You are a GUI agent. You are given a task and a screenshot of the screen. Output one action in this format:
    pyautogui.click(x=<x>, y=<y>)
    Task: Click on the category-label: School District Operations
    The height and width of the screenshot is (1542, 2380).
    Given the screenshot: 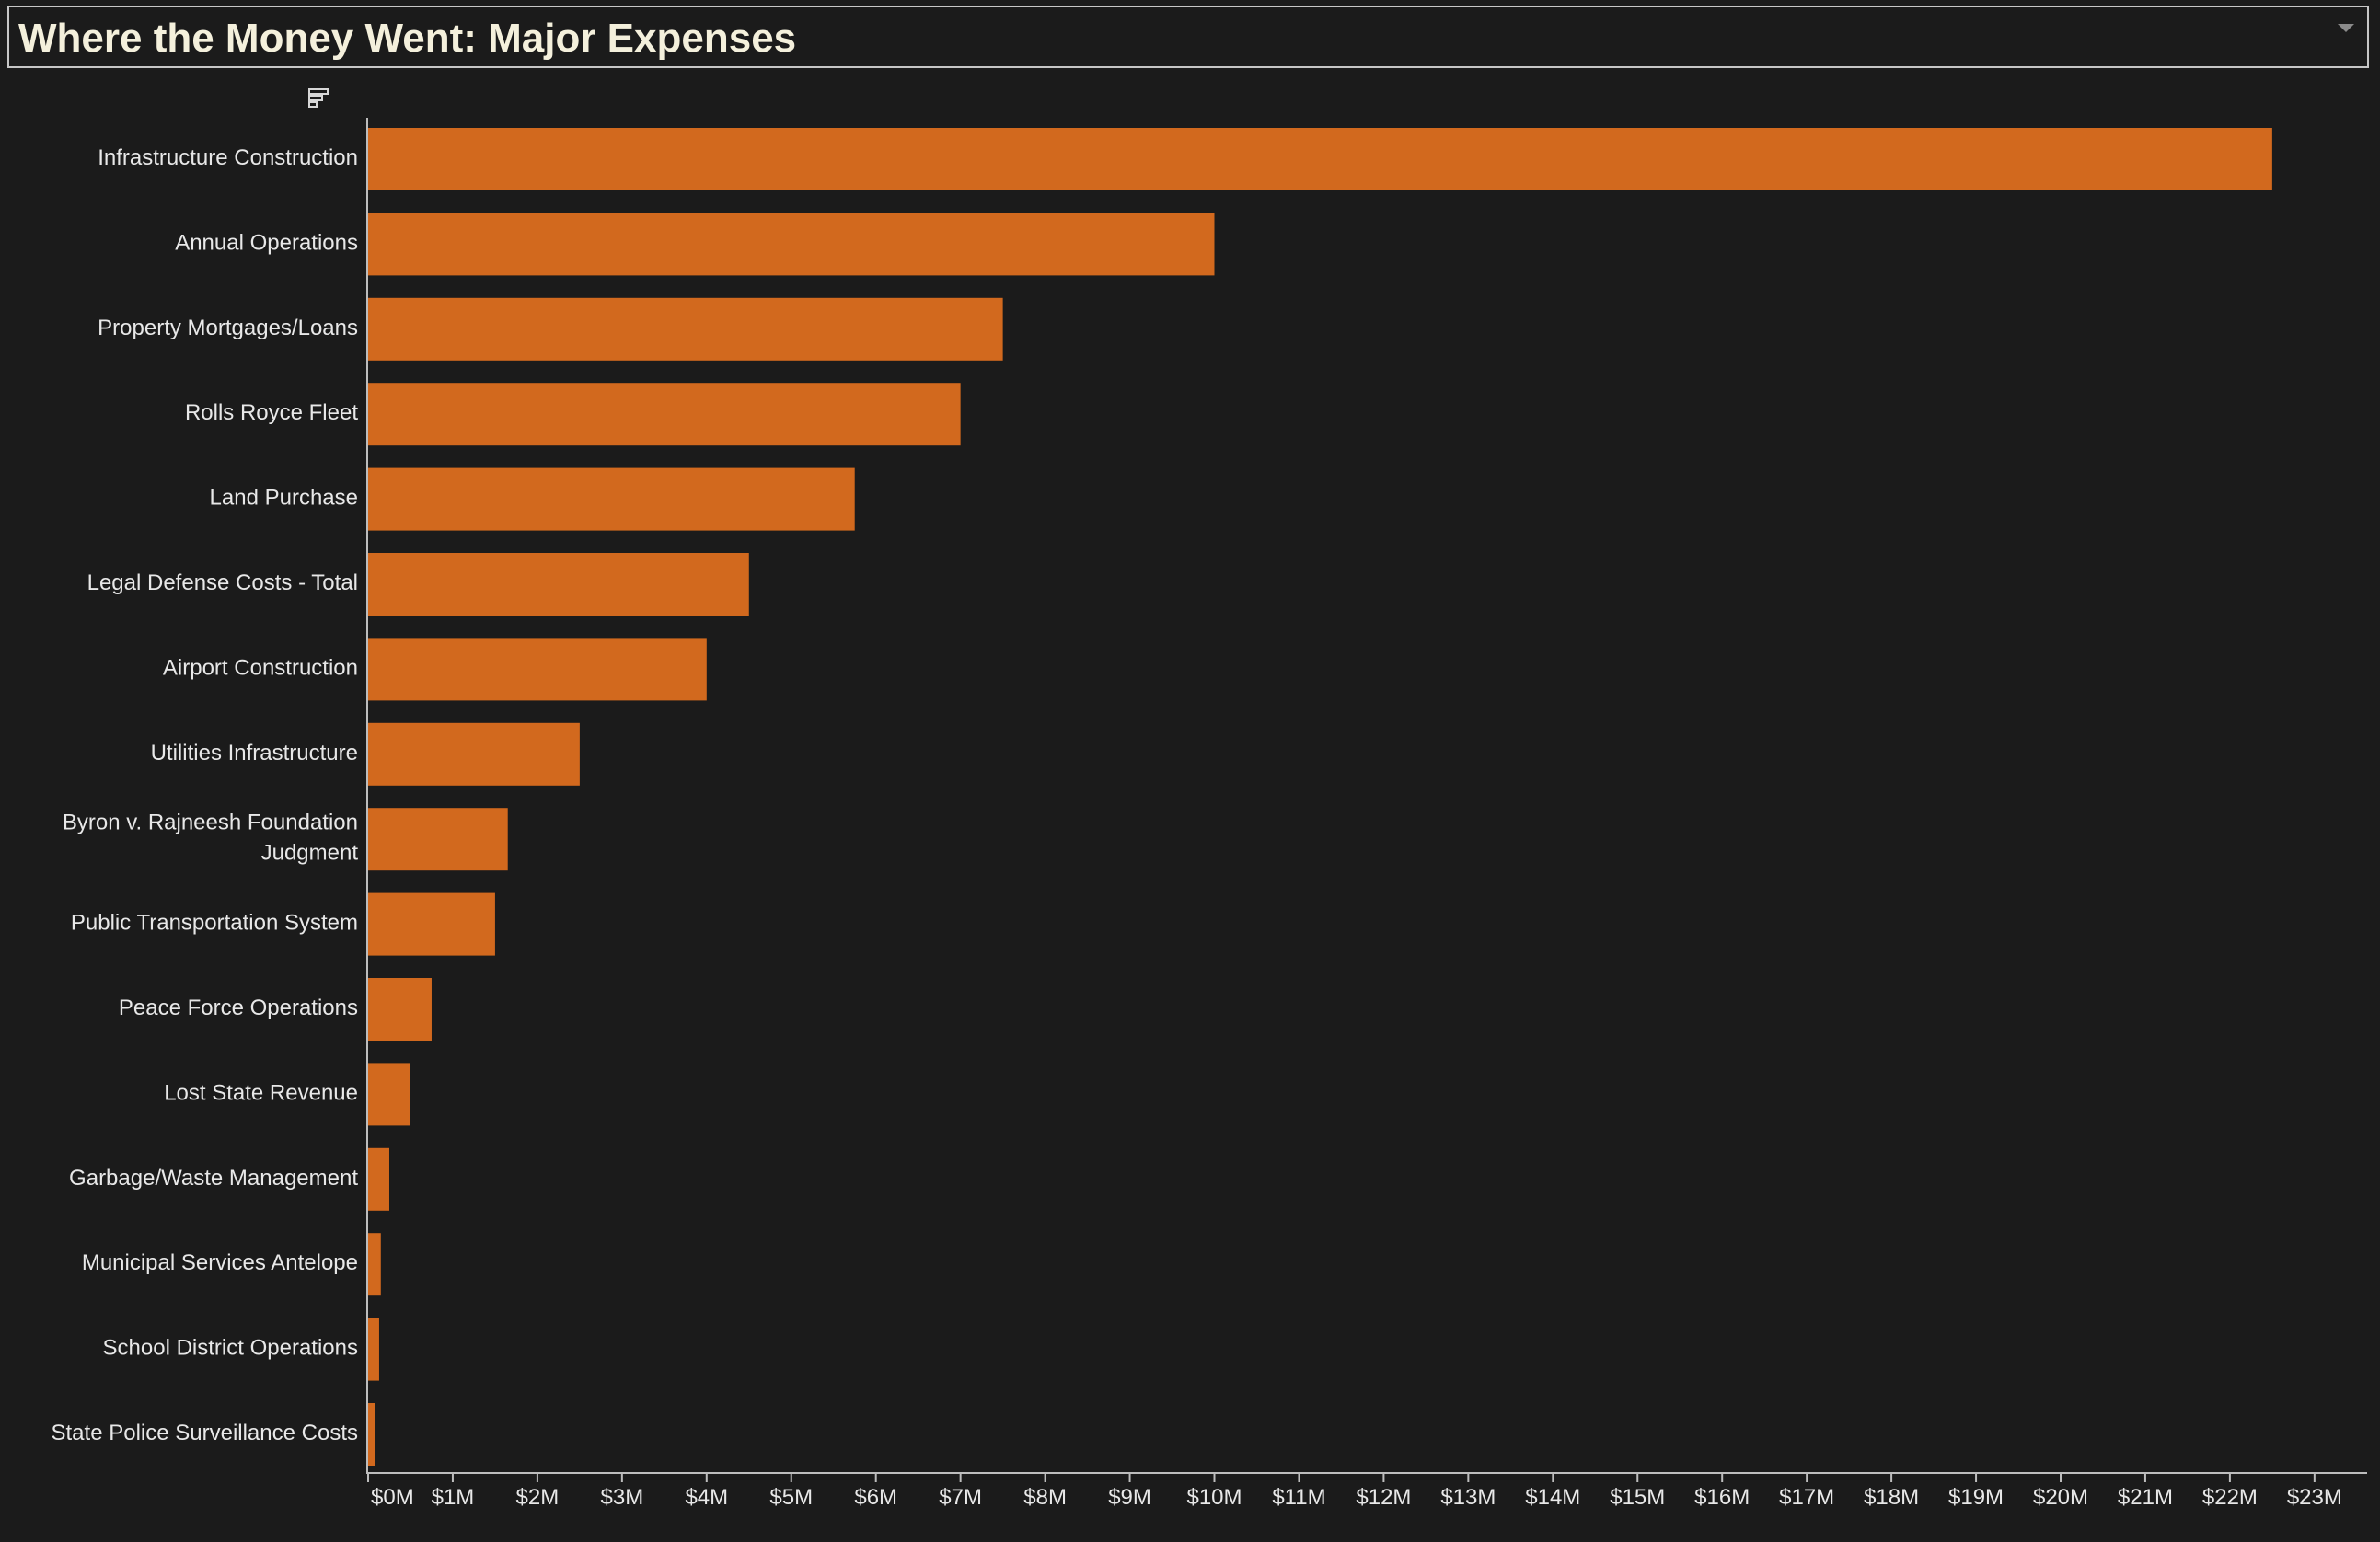 What is the action you would take?
    pyautogui.click(x=230, y=1348)
    